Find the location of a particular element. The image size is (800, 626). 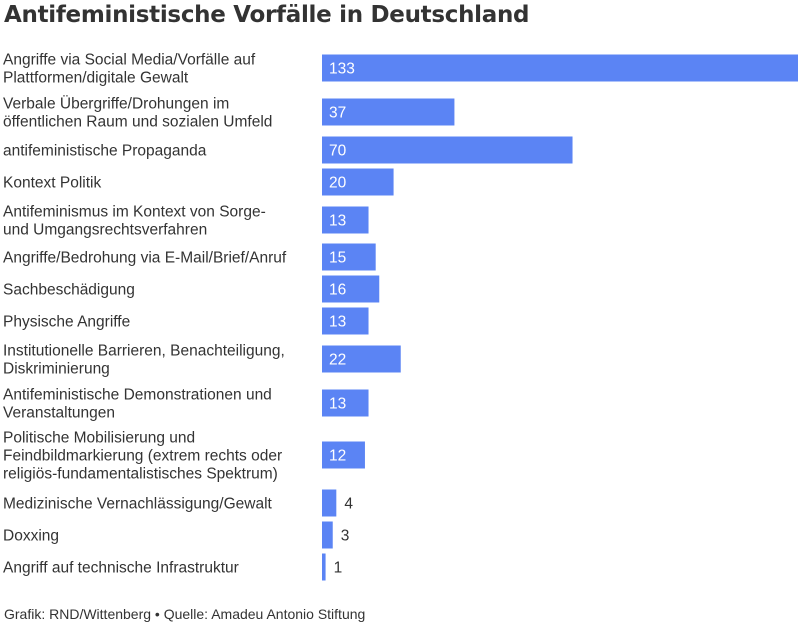

category-label: Sachbeschädigung is located at coordinates (69, 290).